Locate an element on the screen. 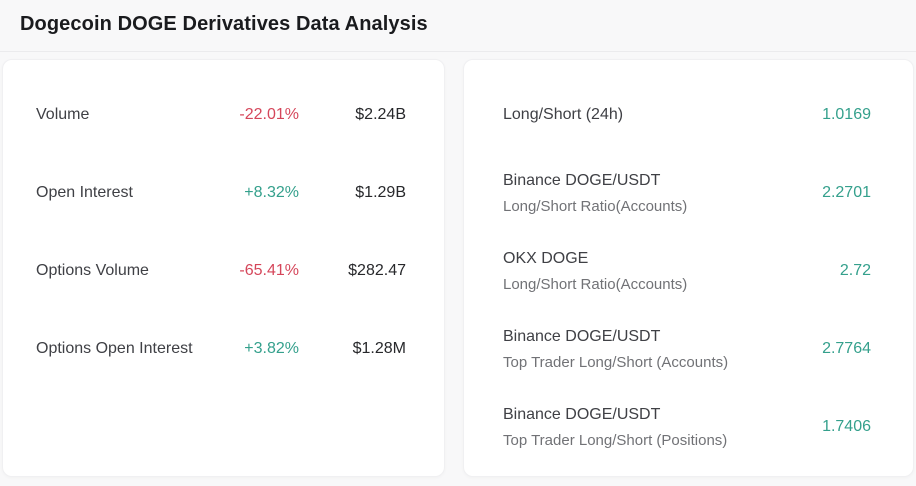  metric-change: -65.41% is located at coordinates (269, 270).